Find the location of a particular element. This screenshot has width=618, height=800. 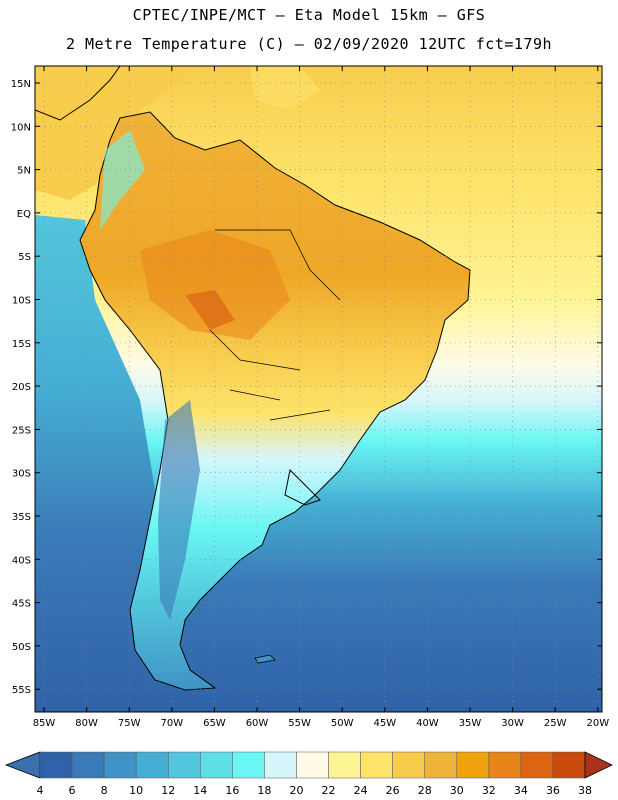

lat-label: 10S is located at coordinates (21, 301).